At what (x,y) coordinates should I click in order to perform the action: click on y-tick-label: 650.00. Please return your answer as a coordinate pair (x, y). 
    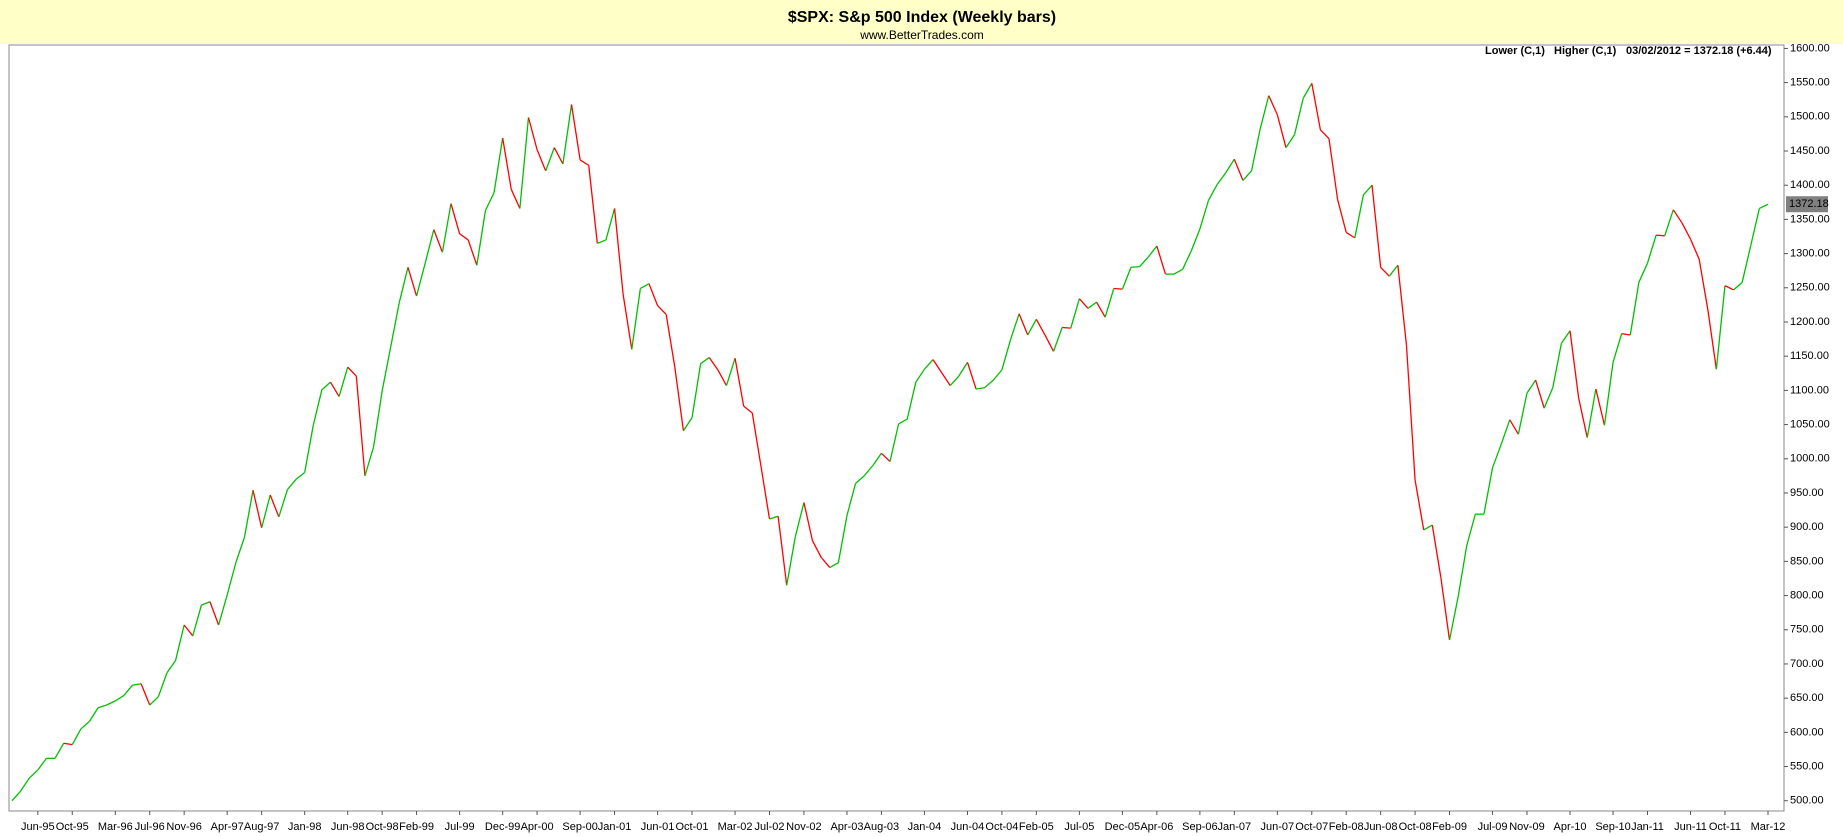
    Looking at the image, I should click on (1807, 698).